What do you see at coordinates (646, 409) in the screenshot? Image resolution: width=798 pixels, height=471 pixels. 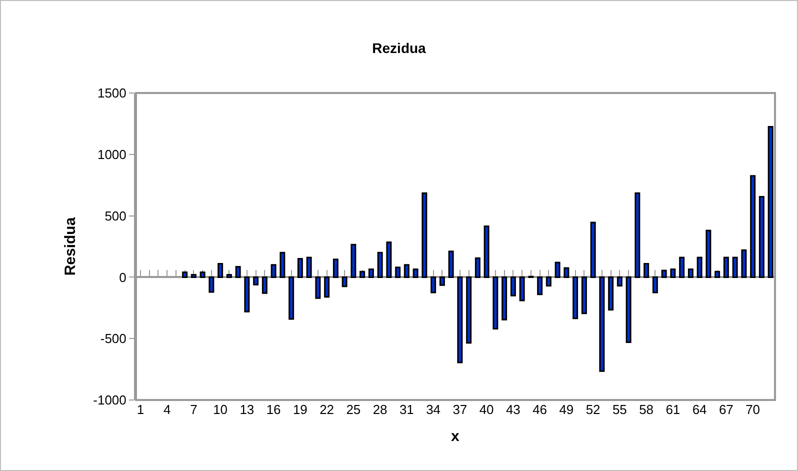 I see `x-tick-label: 58` at bounding box center [646, 409].